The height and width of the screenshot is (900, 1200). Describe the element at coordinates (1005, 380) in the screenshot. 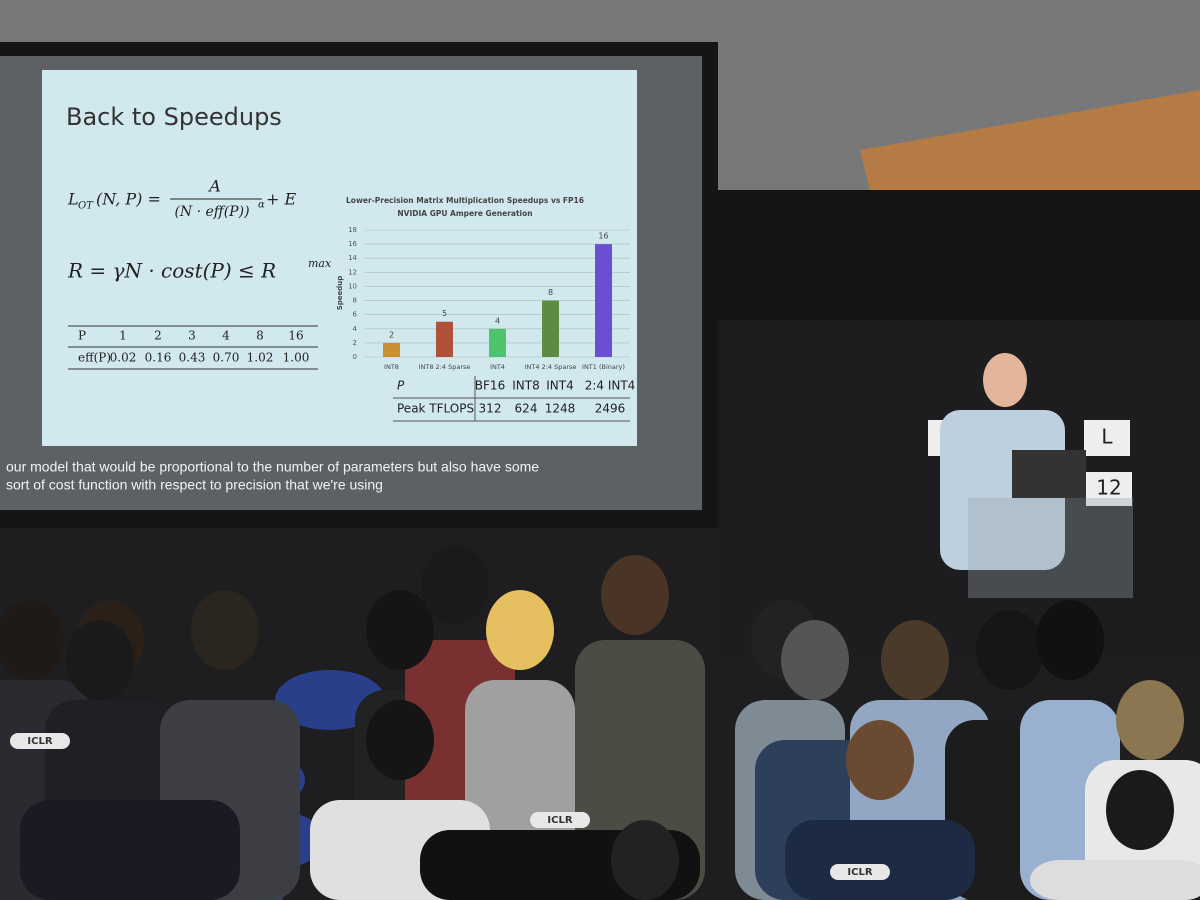

I see `speaker-head` at that location.